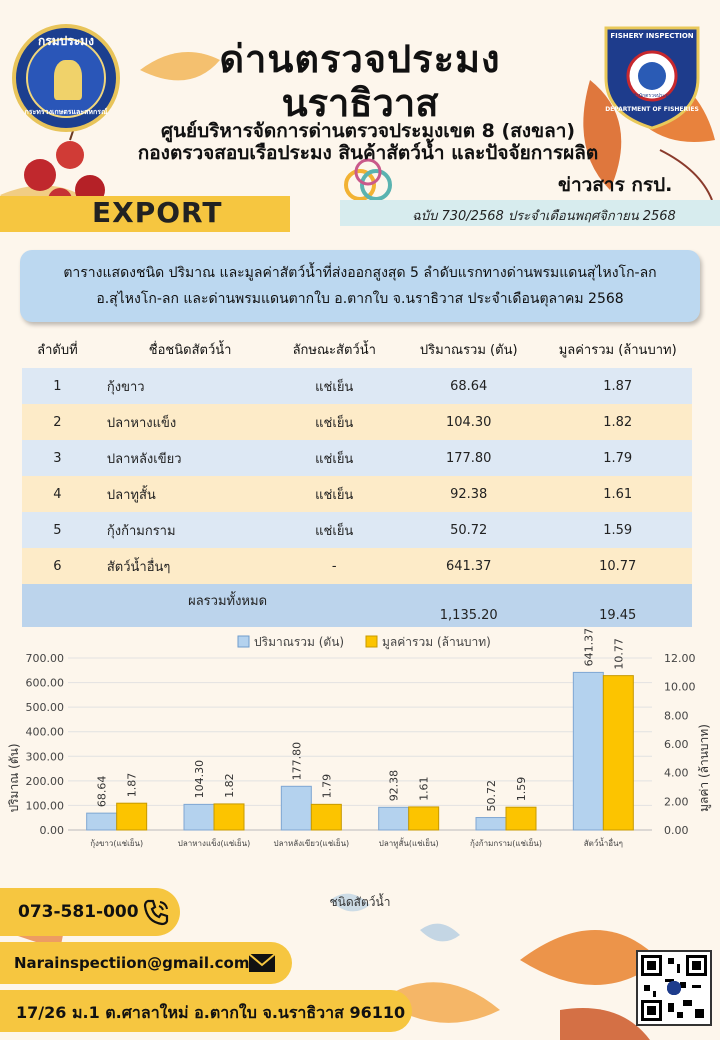  What do you see at coordinates (157, 212) in the screenshot?
I see `export-label: EXPORT` at bounding box center [157, 212].